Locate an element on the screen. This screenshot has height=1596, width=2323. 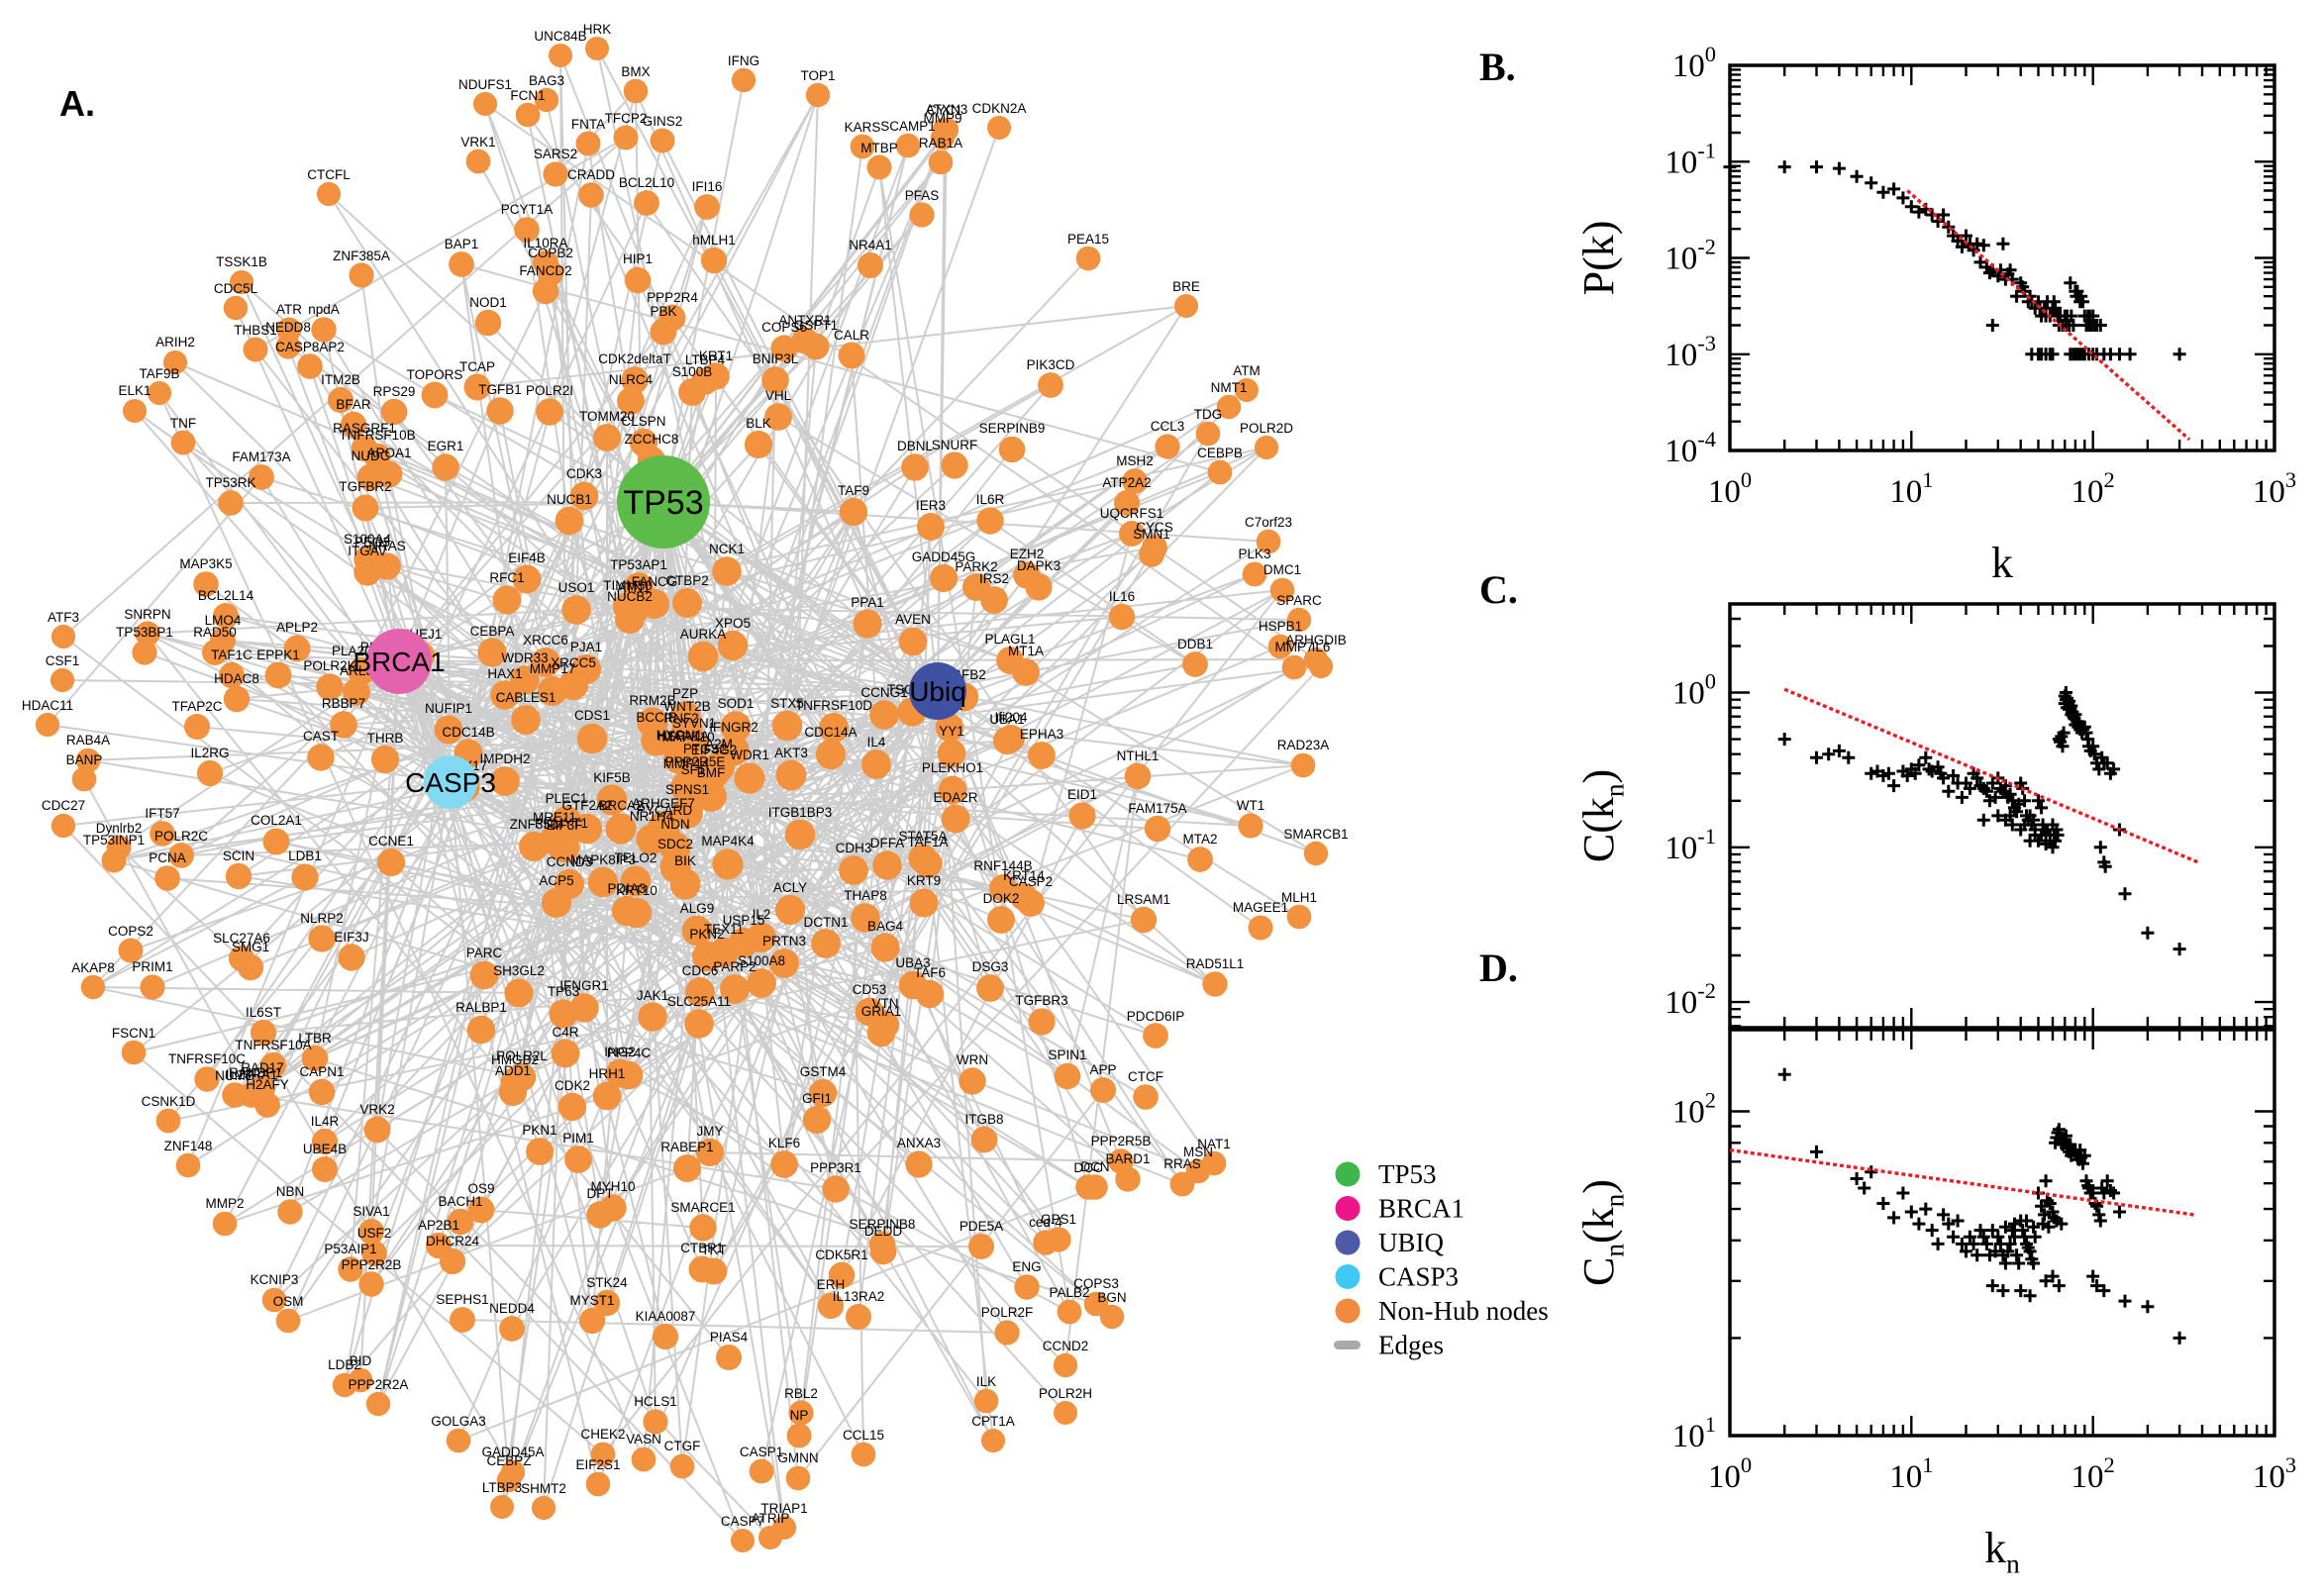
network-node-label: TEX11 is located at coordinates (724, 929).